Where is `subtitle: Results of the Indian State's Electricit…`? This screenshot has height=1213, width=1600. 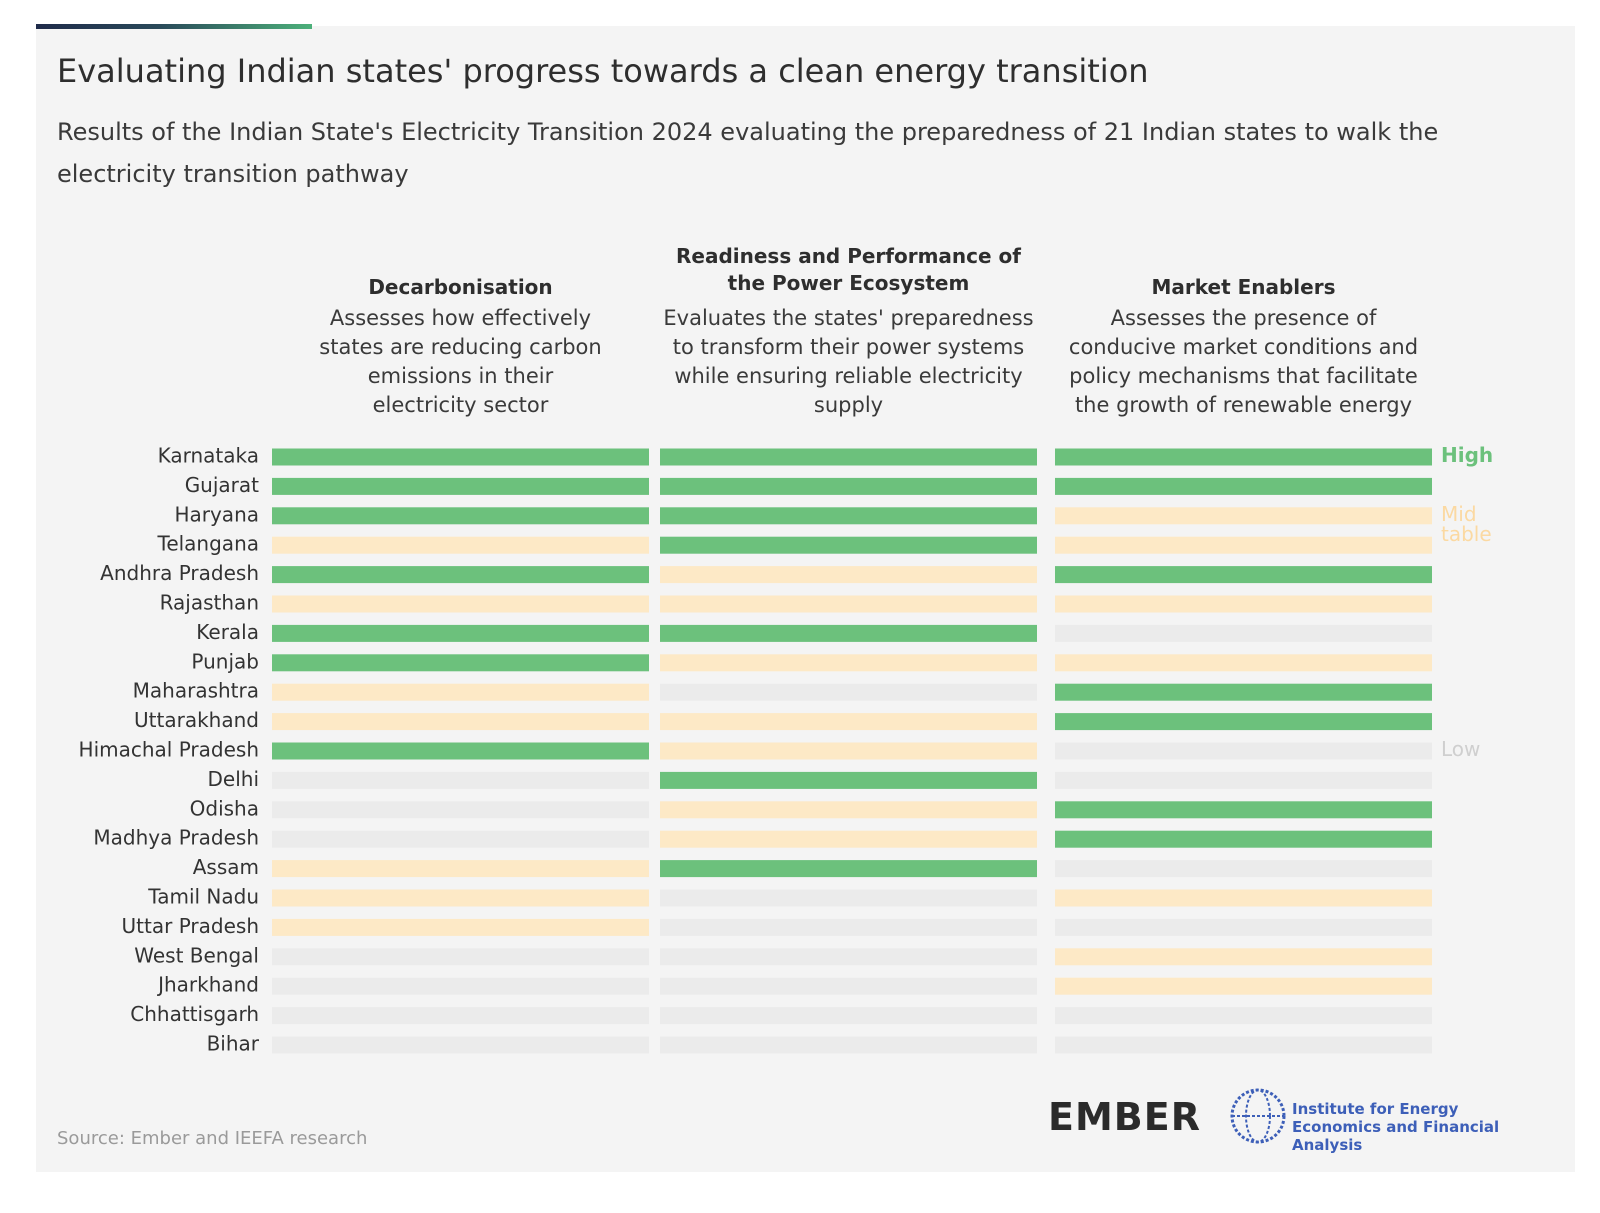
subtitle: Results of the Indian State's Electricit… is located at coordinates (748, 153).